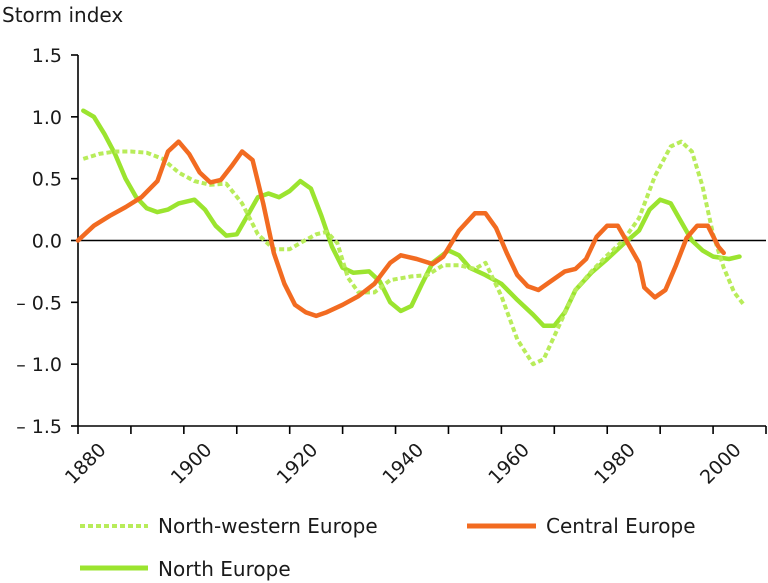 This screenshot has width=768, height=583. What do you see at coordinates (39, 427) in the screenshot?
I see `y-tick-label: – 1.5` at bounding box center [39, 427].